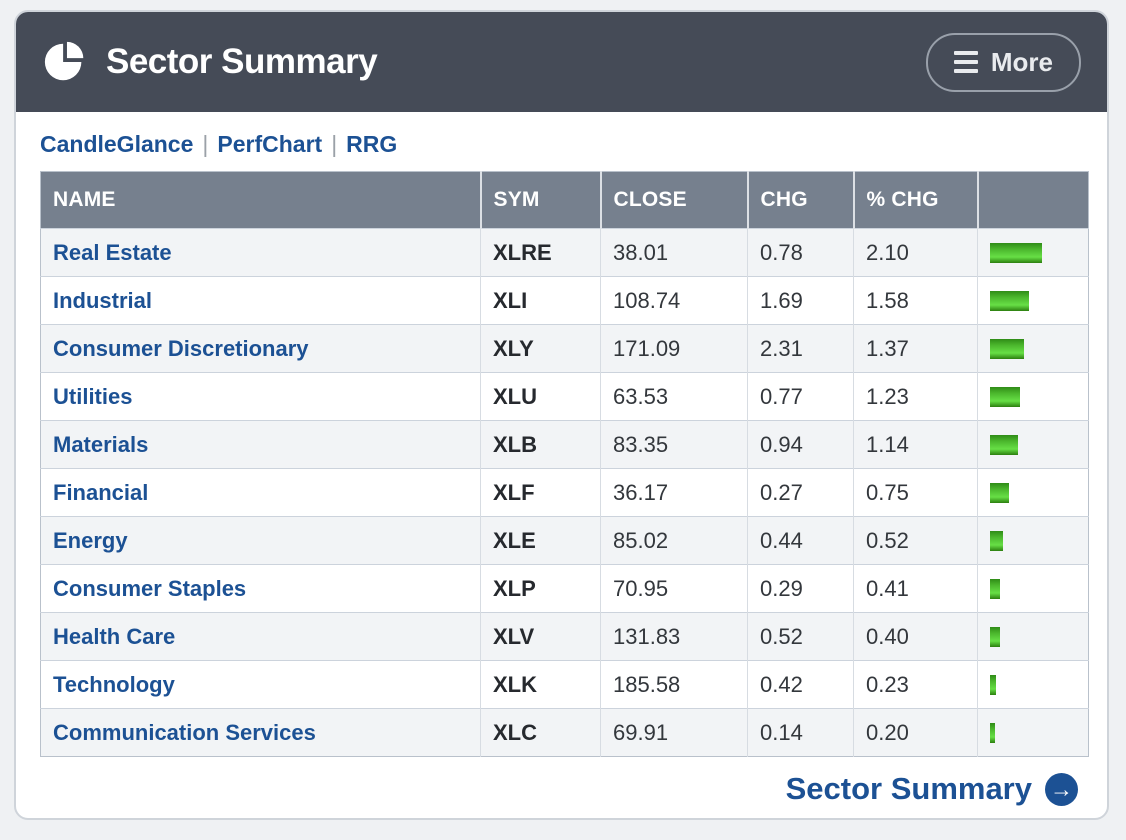 This screenshot has width=1126, height=840. I want to click on sector-pct-chg: 0.41, so click(915, 588).